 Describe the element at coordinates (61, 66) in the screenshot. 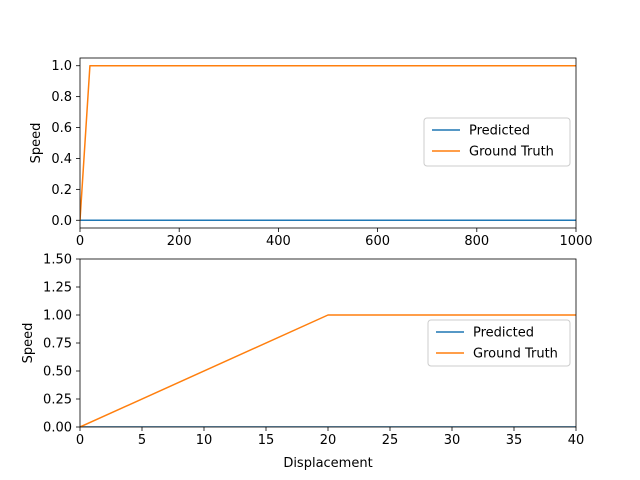

I see `y-tick-label: 1.0` at that location.